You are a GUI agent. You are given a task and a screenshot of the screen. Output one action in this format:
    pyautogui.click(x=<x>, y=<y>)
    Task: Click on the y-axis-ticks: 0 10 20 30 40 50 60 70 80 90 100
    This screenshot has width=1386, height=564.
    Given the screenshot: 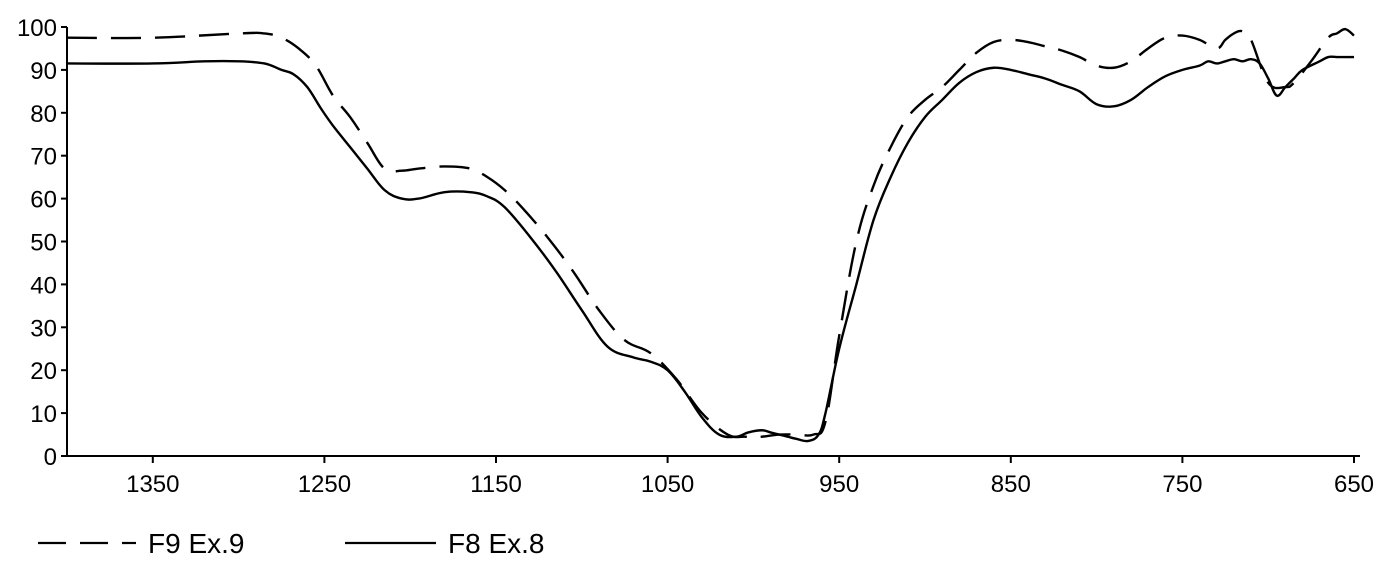 What is the action you would take?
    pyautogui.click(x=42, y=243)
    